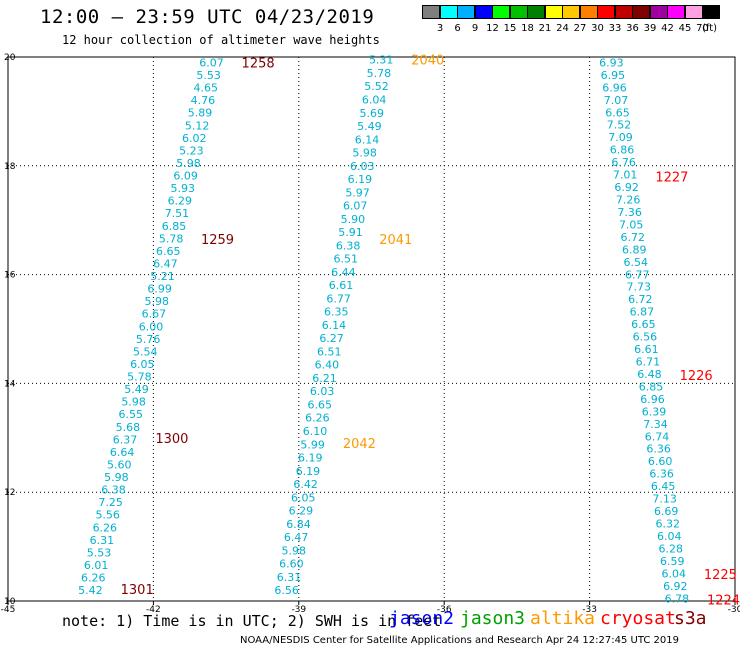  What do you see at coordinates (329, 351) in the screenshot?
I see `swh-value: 6.51` at bounding box center [329, 351].